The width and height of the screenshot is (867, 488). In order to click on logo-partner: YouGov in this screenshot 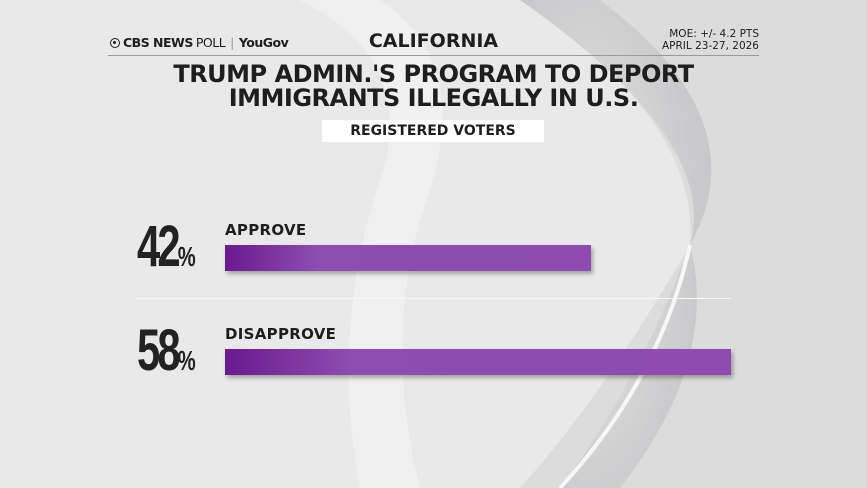, I will do `click(263, 42)`.